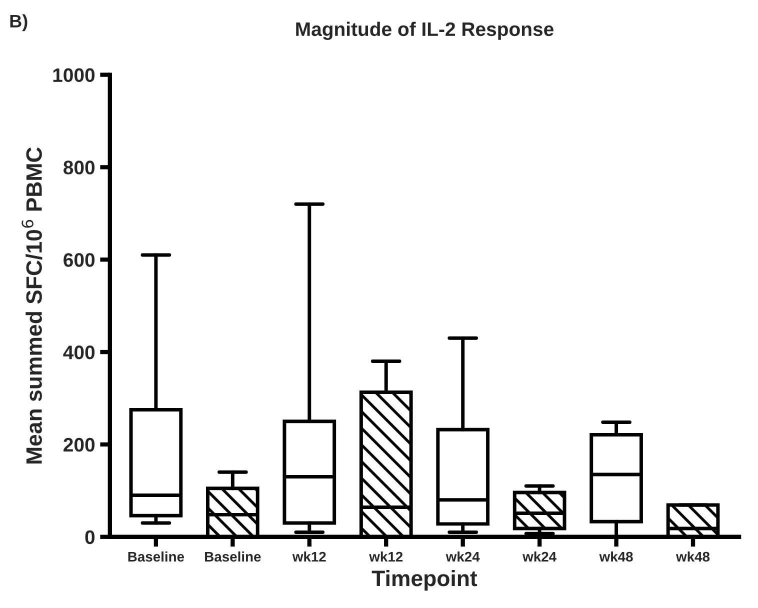 Image resolution: width=758 pixels, height=608 pixels. I want to click on y-tick-label: 200, so click(79, 445).